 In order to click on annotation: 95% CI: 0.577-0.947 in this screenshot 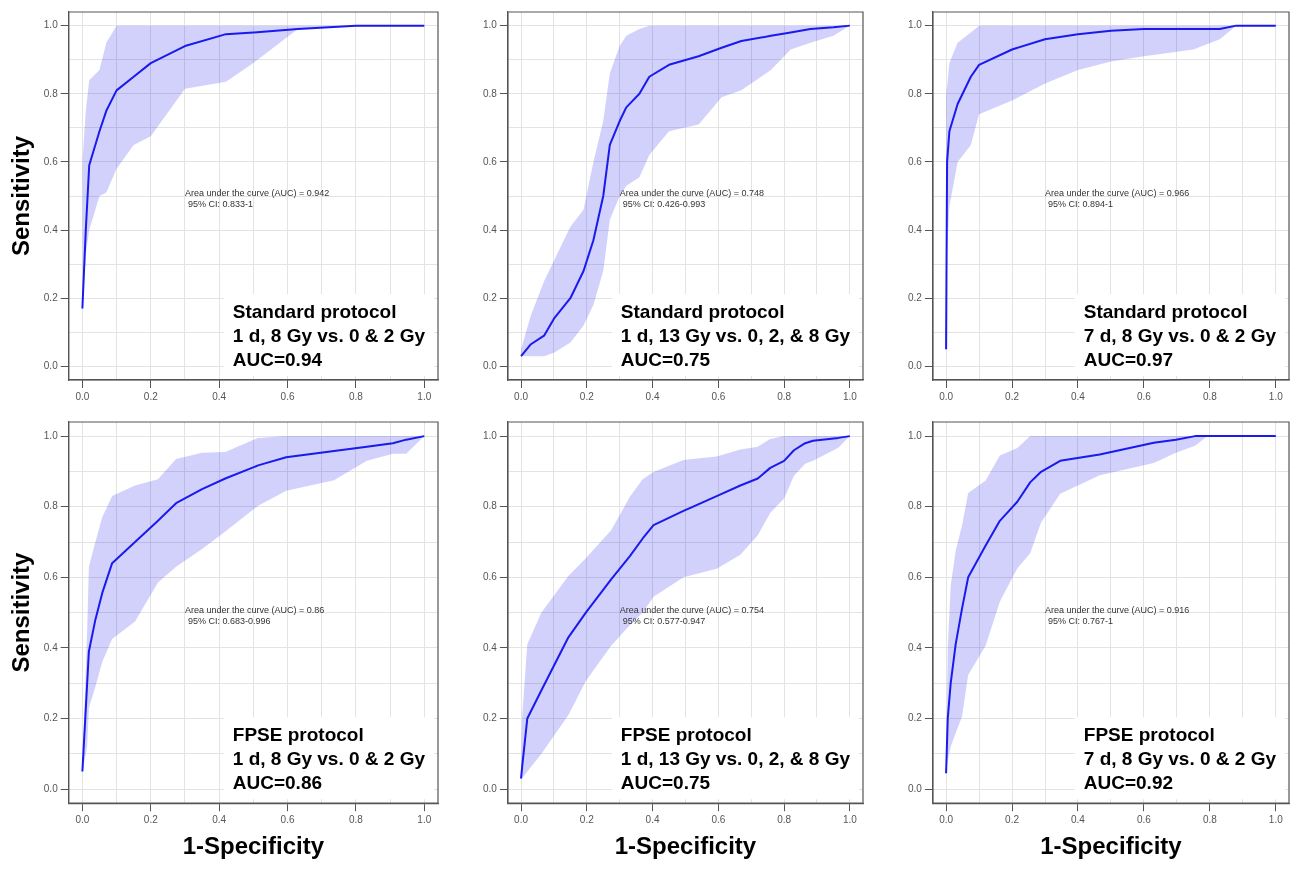, I will do `click(664, 620)`.